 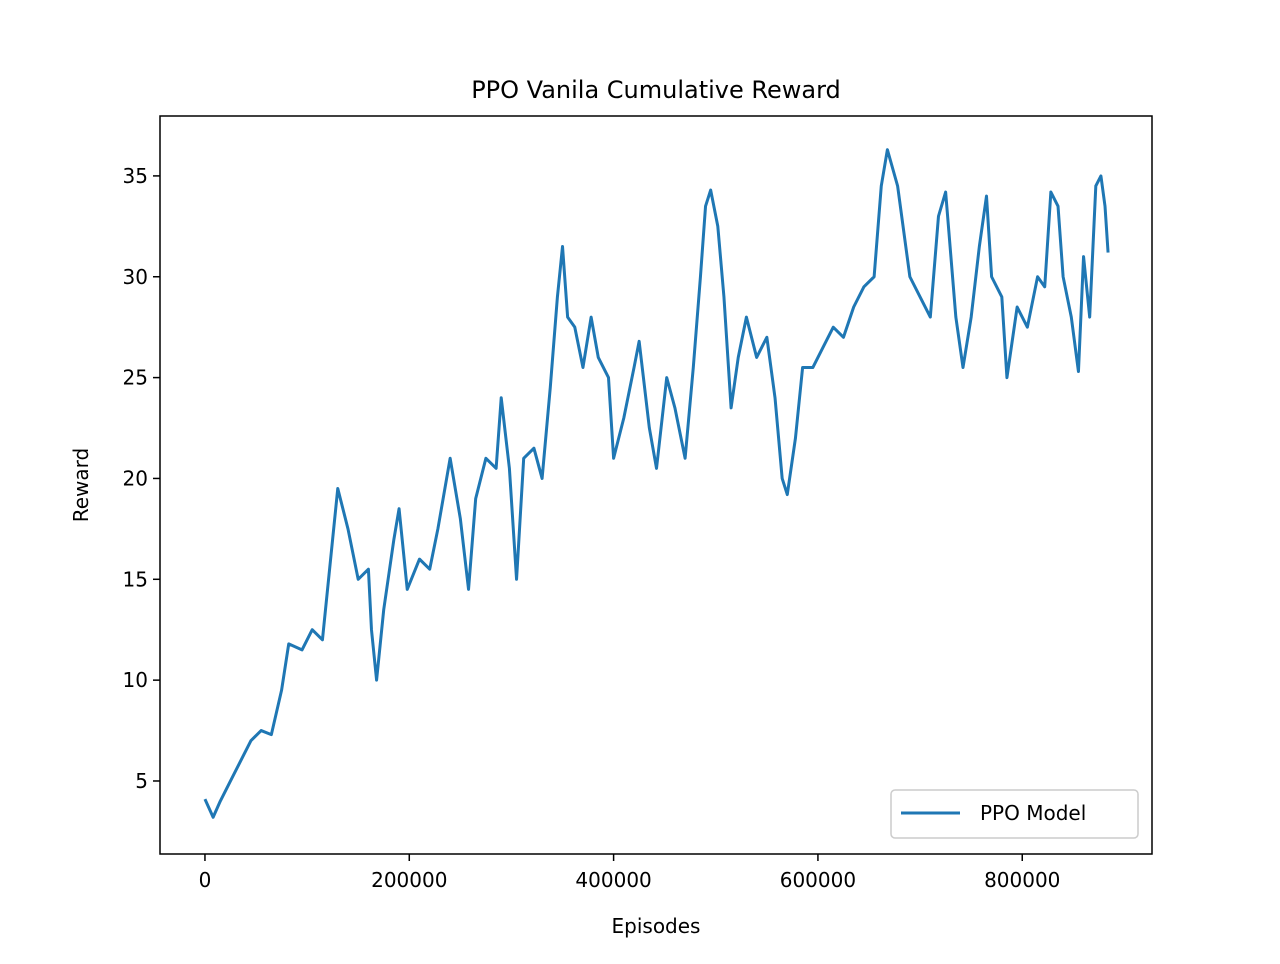 What do you see at coordinates (818, 880) in the screenshot?
I see `x-tick-label: 600000` at bounding box center [818, 880].